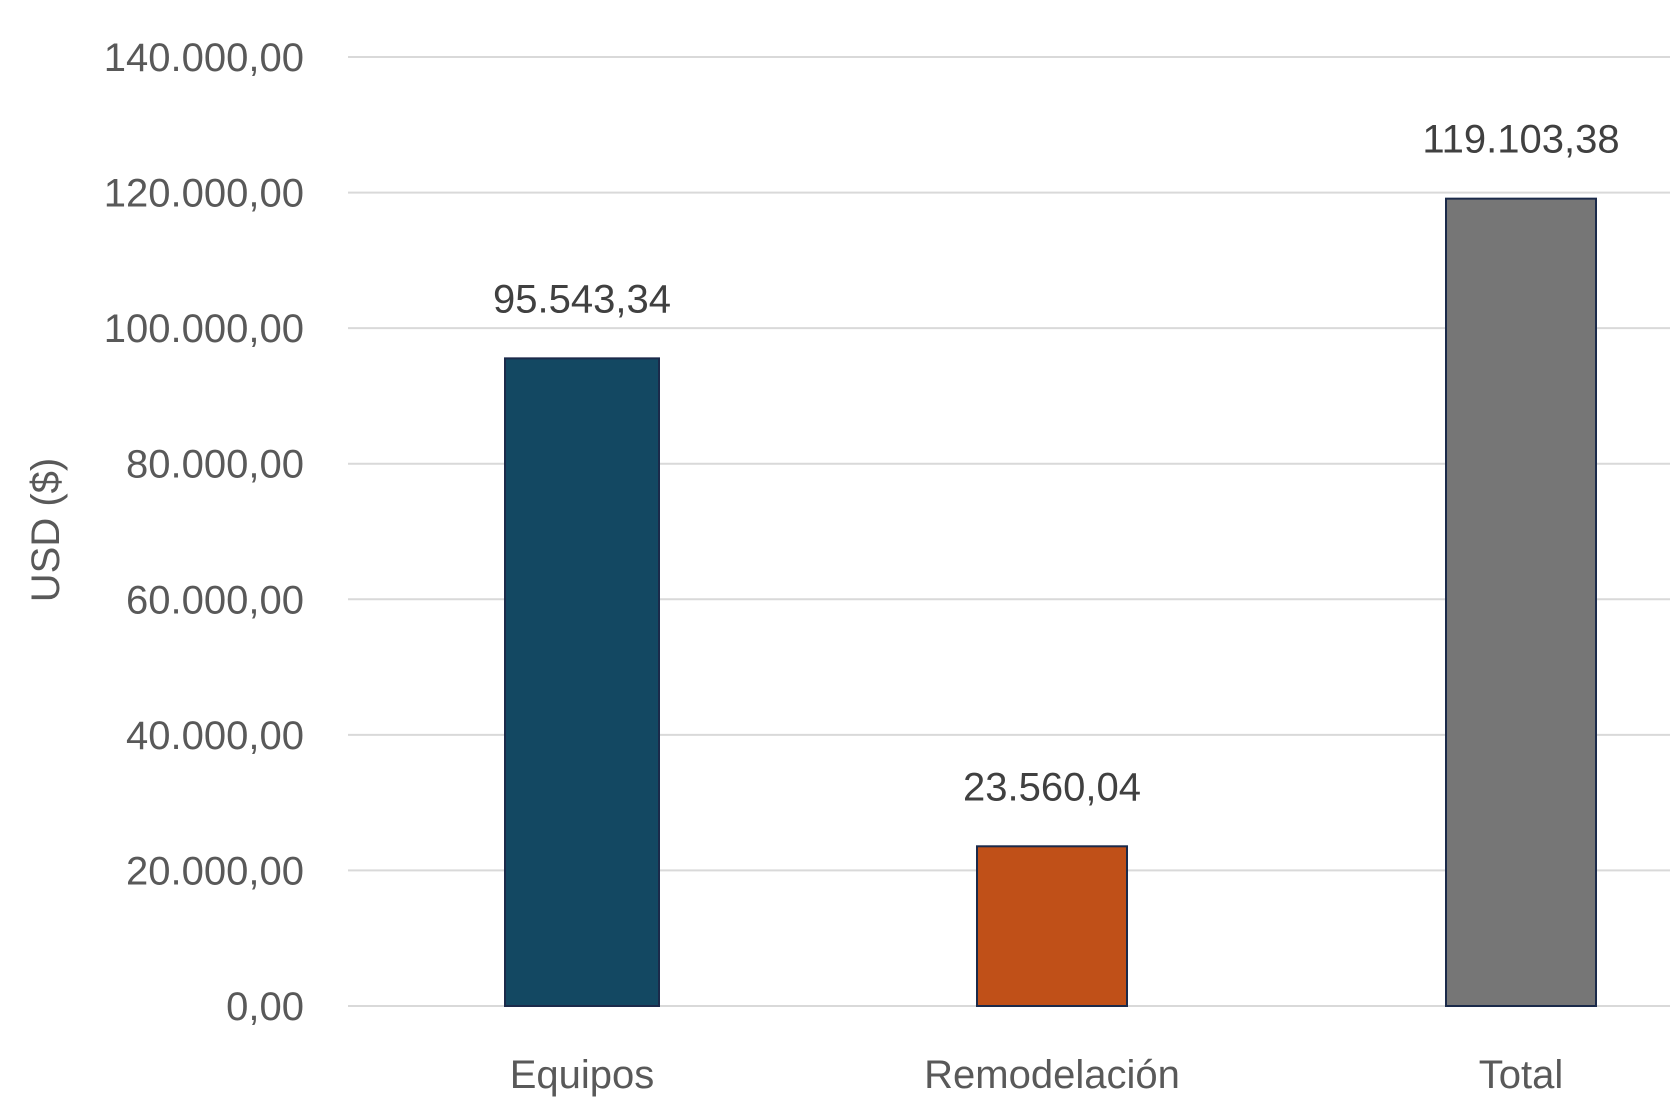 This screenshot has height=1098, width=1670. I want to click on x-category-label: Equipos, so click(582, 1075).